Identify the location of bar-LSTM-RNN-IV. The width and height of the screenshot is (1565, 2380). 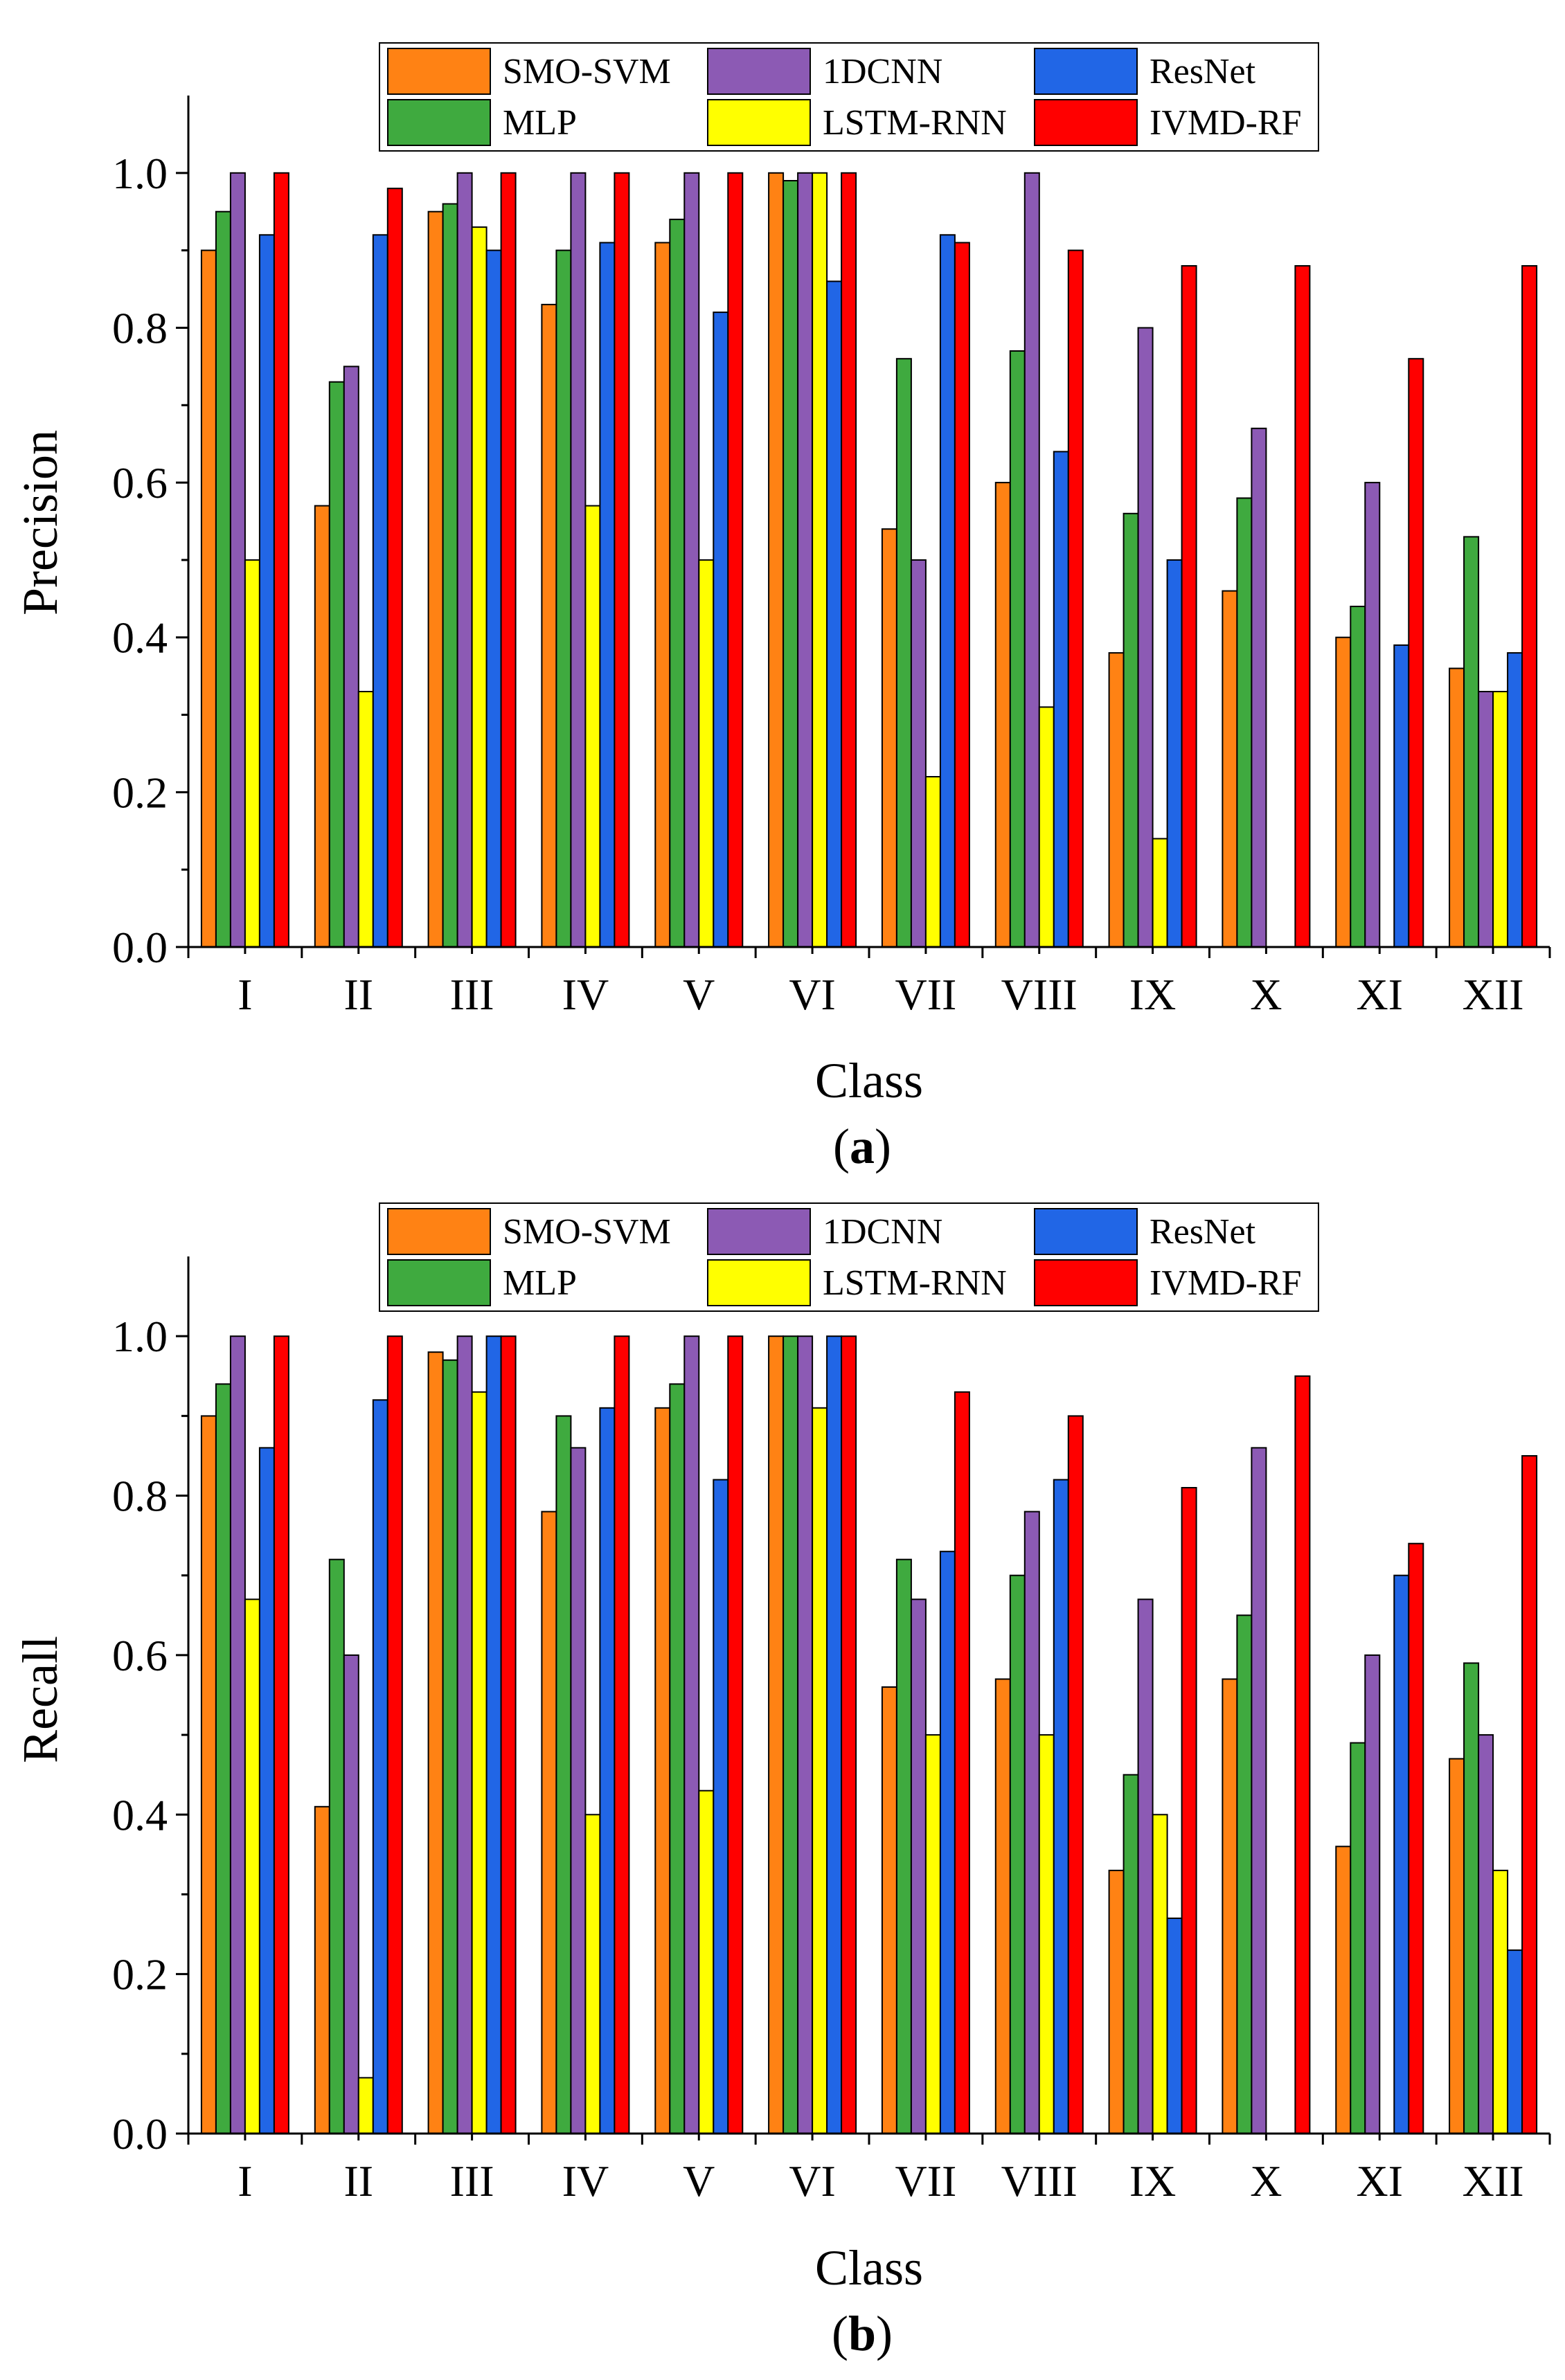
(593, 1974).